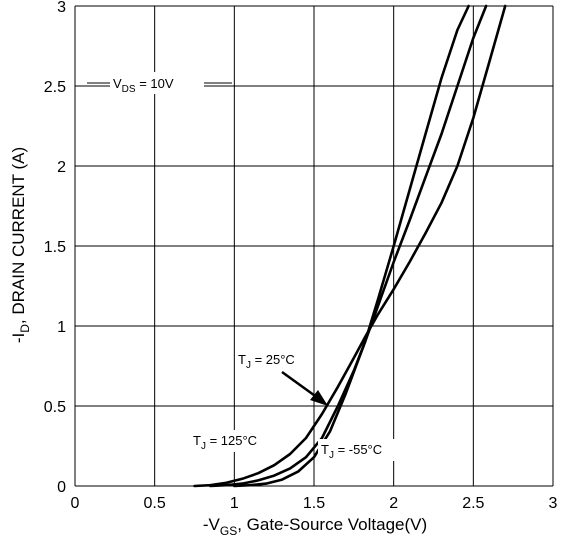 This screenshot has height=542, width=566. What do you see at coordinates (315, 526) in the screenshot?
I see `x-axis-label: -VGS, Gate-Source Voltage(V)` at bounding box center [315, 526].